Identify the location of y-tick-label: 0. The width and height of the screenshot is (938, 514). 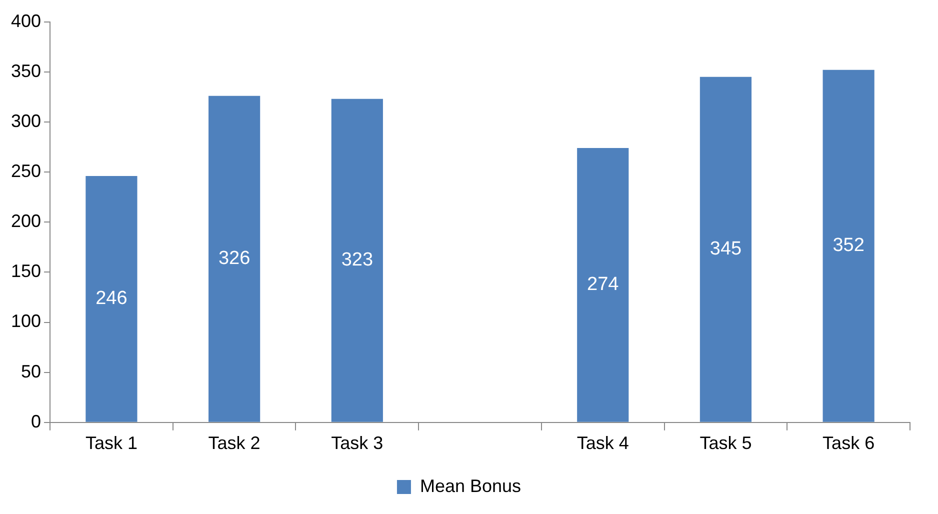
(36, 421).